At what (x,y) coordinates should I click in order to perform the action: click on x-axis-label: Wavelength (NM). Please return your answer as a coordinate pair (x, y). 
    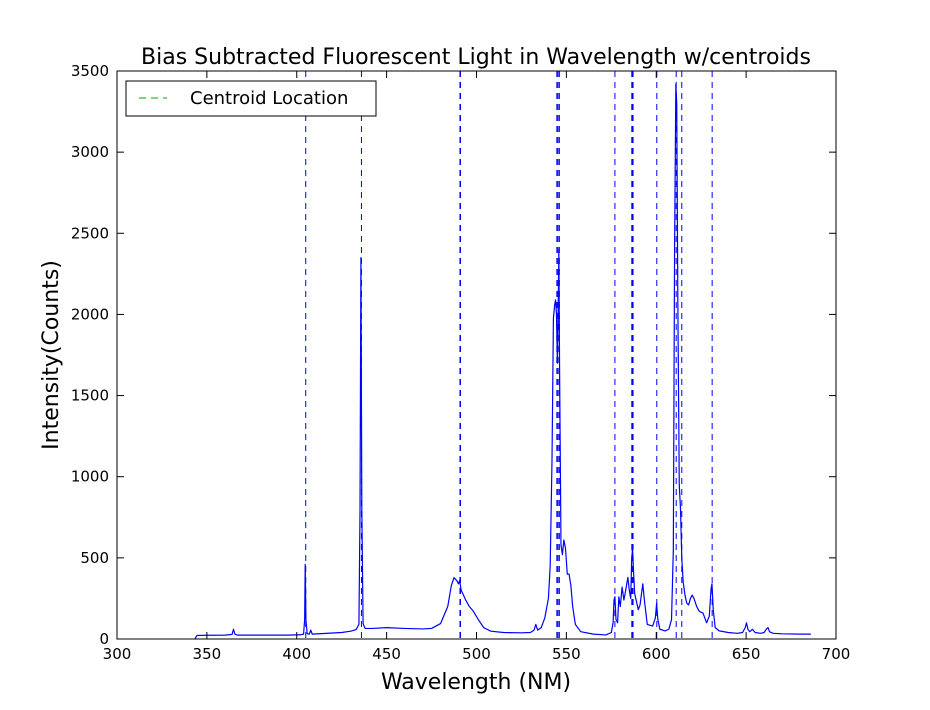
    Looking at the image, I should click on (476, 682).